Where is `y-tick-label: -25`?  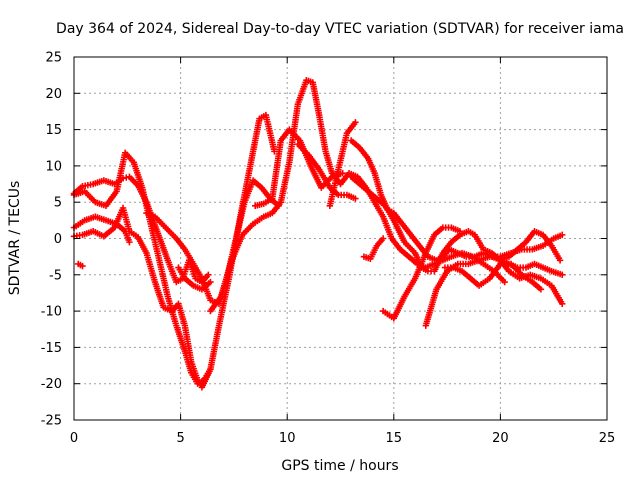 y-tick-label: -25 is located at coordinates (51, 421).